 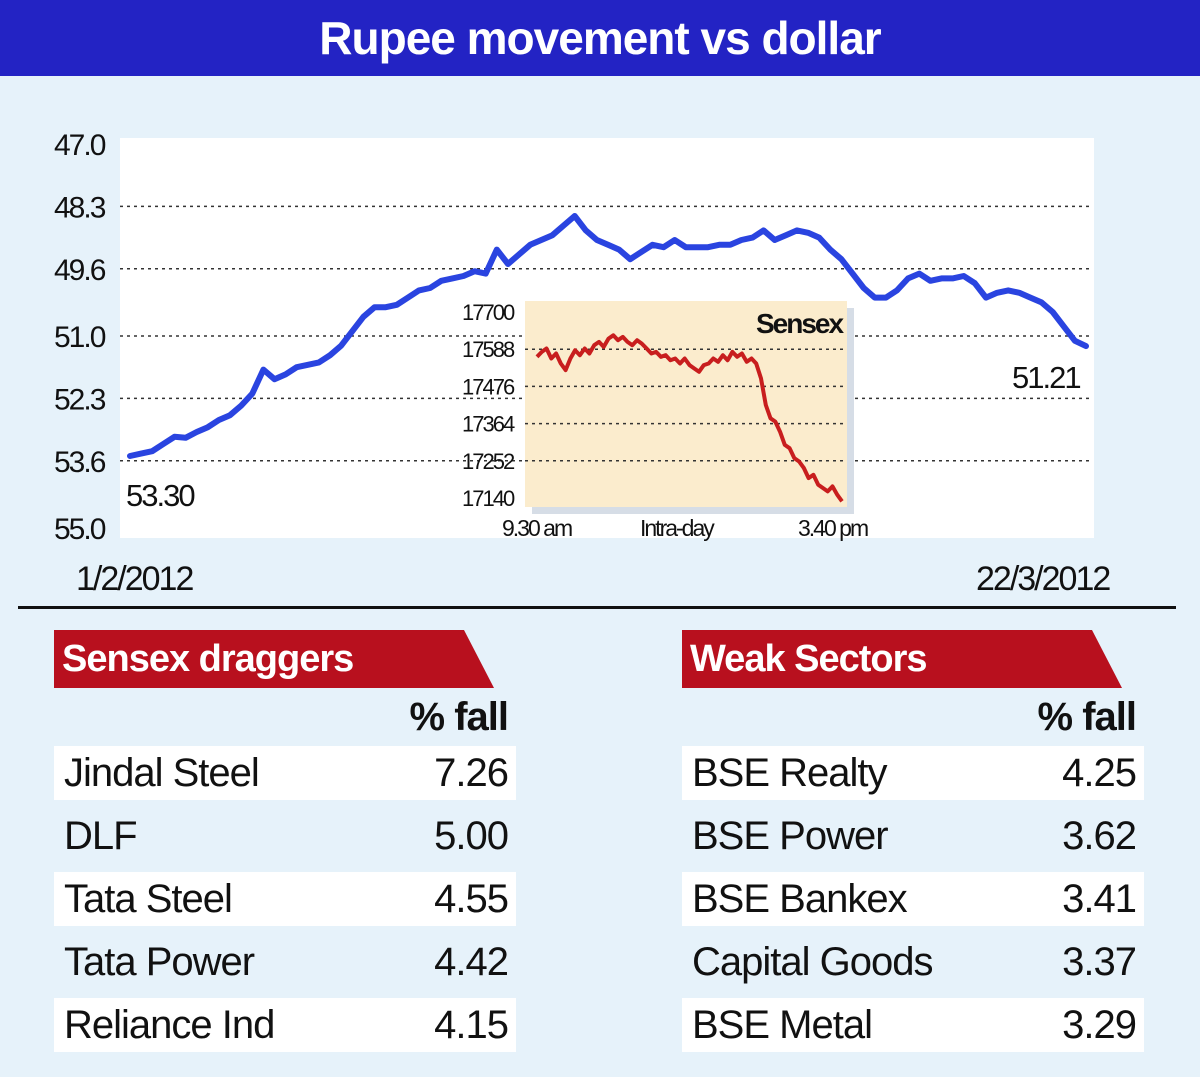 What do you see at coordinates (459, 716) in the screenshot?
I see `draggers-column-label: % fall` at bounding box center [459, 716].